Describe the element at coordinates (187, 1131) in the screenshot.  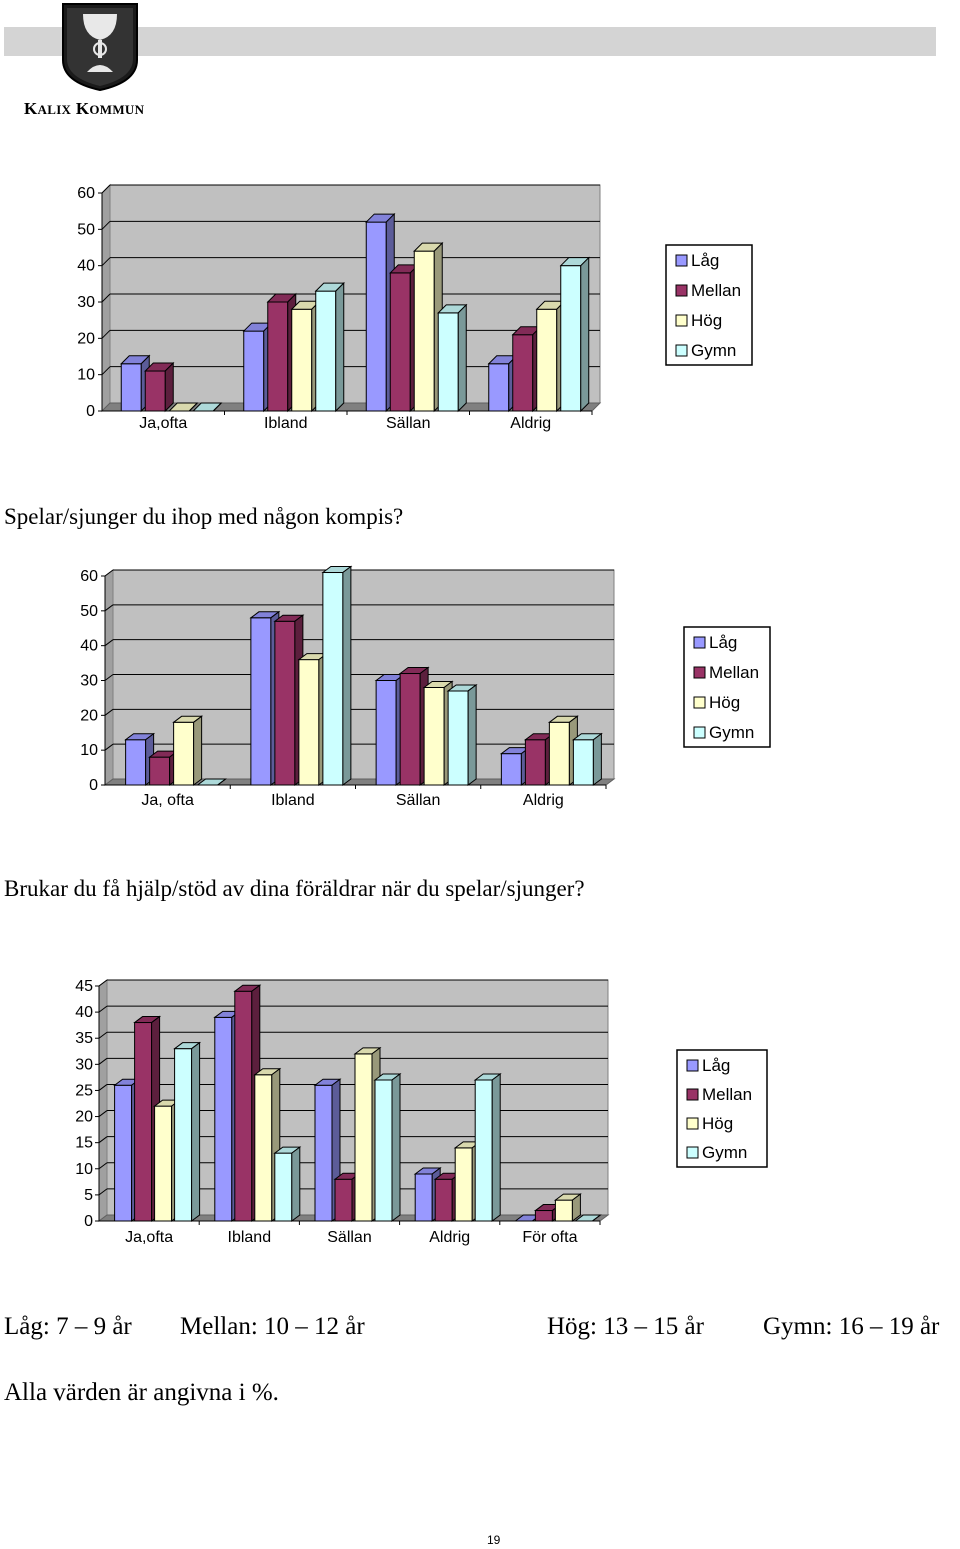
I see `bar-gymn-ja-ofta` at that location.